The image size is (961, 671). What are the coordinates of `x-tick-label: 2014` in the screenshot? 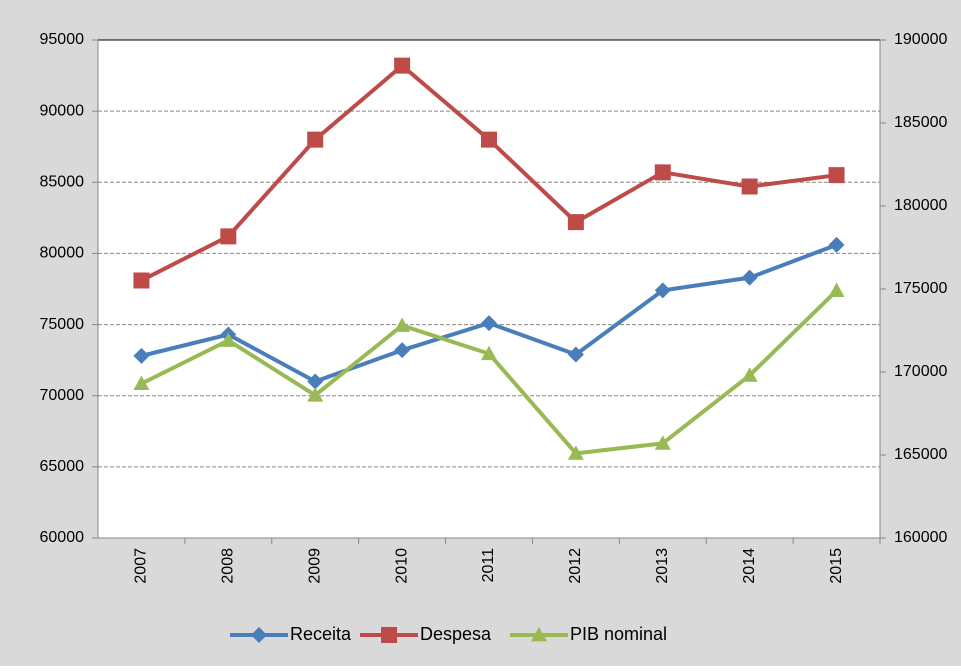 It's located at (749, 566).